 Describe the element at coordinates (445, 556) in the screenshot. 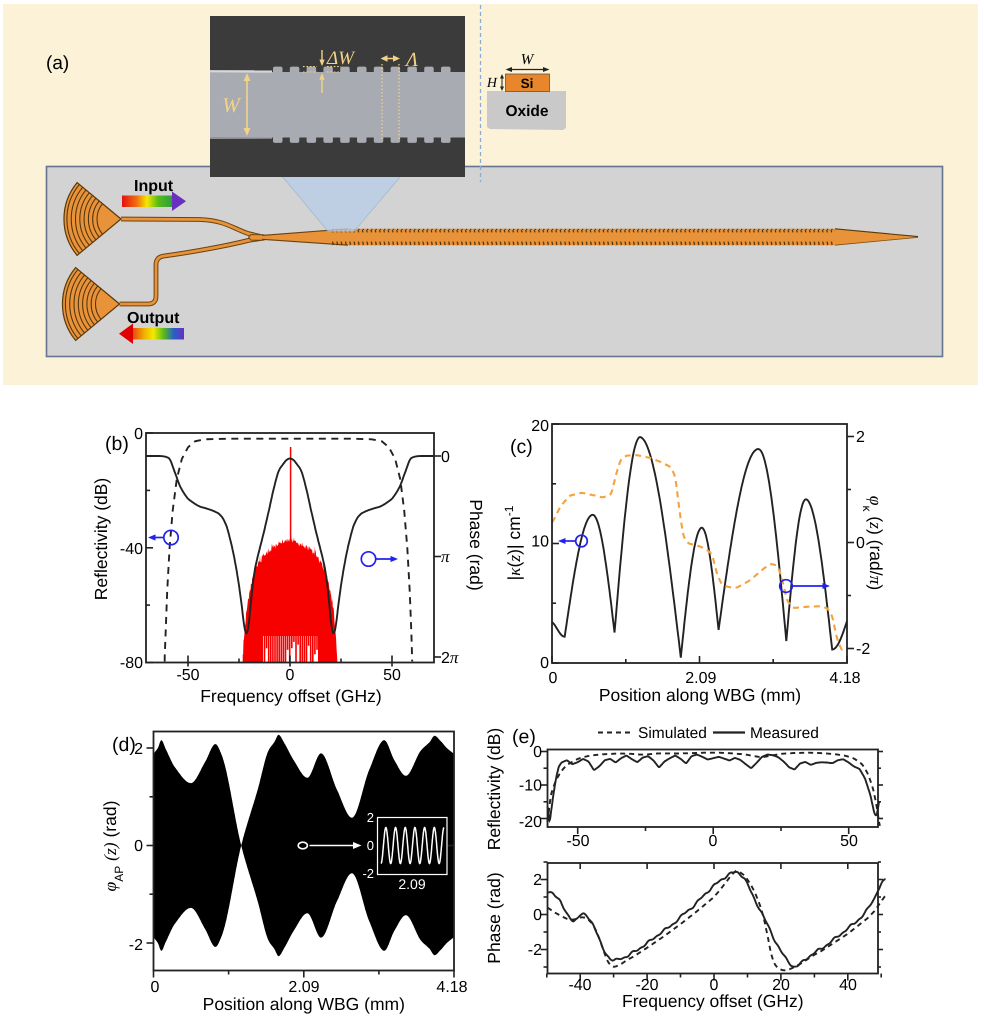

I see `svg-text: π` at that location.